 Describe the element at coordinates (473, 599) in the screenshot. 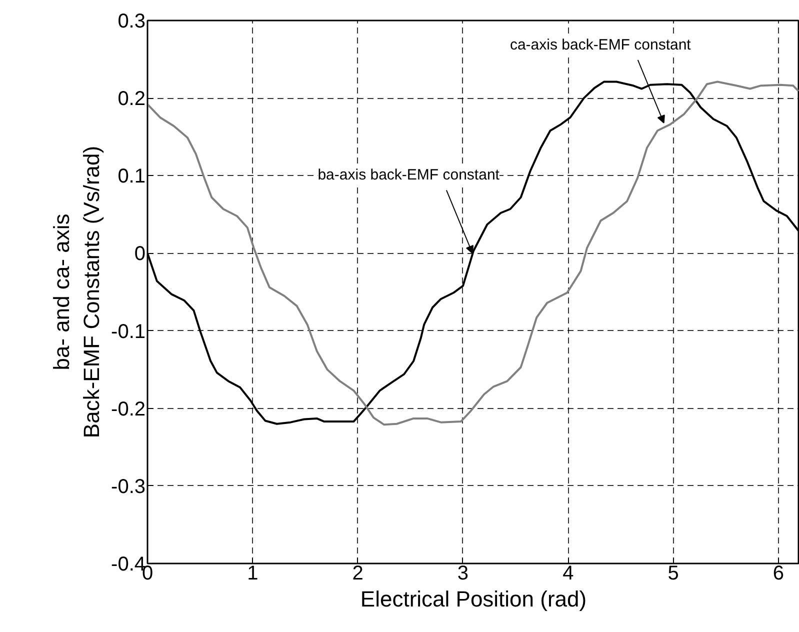

I see `x-axis-title: Electrical Position (rad)` at that location.